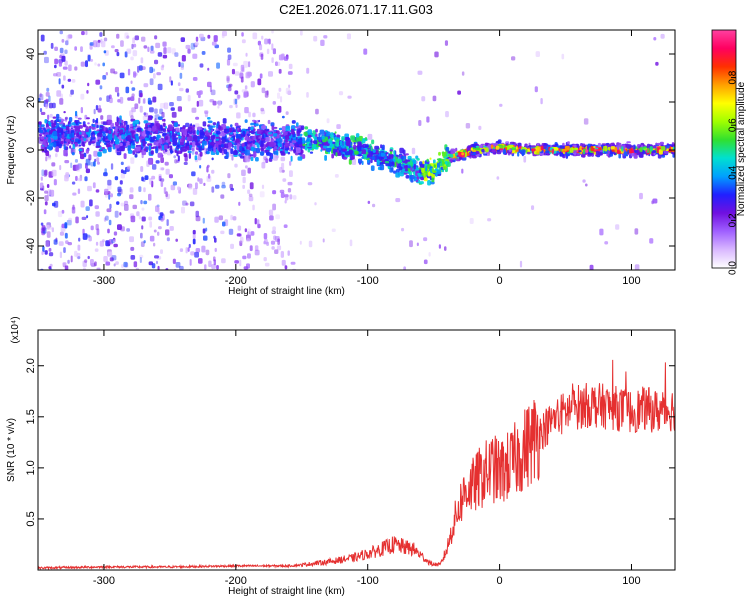 The width and height of the screenshot is (750, 605). Describe the element at coordinates (733, 220) in the screenshot. I see `colorbar-tick-label: 0.2` at that location.